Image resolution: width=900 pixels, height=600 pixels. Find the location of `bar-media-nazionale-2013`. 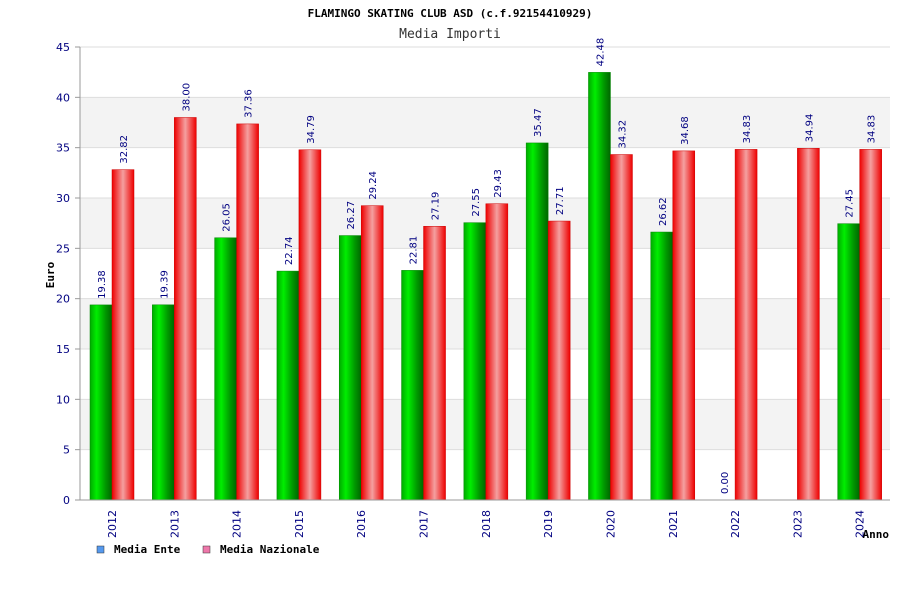

bar-media-nazionale-2013 is located at coordinates (185, 309).